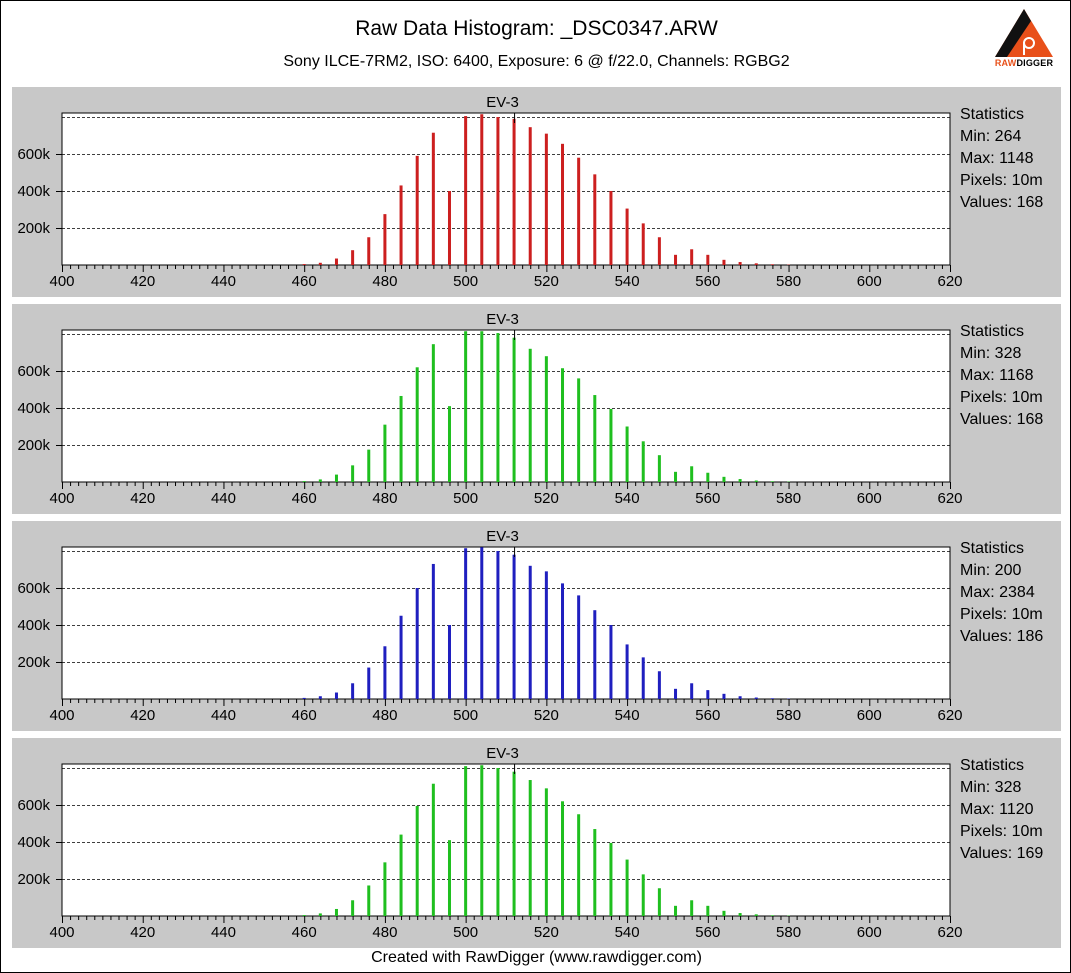 The width and height of the screenshot is (1071, 973). What do you see at coordinates (546, 715) in the screenshot?
I see `x-tick-label: 520` at bounding box center [546, 715].